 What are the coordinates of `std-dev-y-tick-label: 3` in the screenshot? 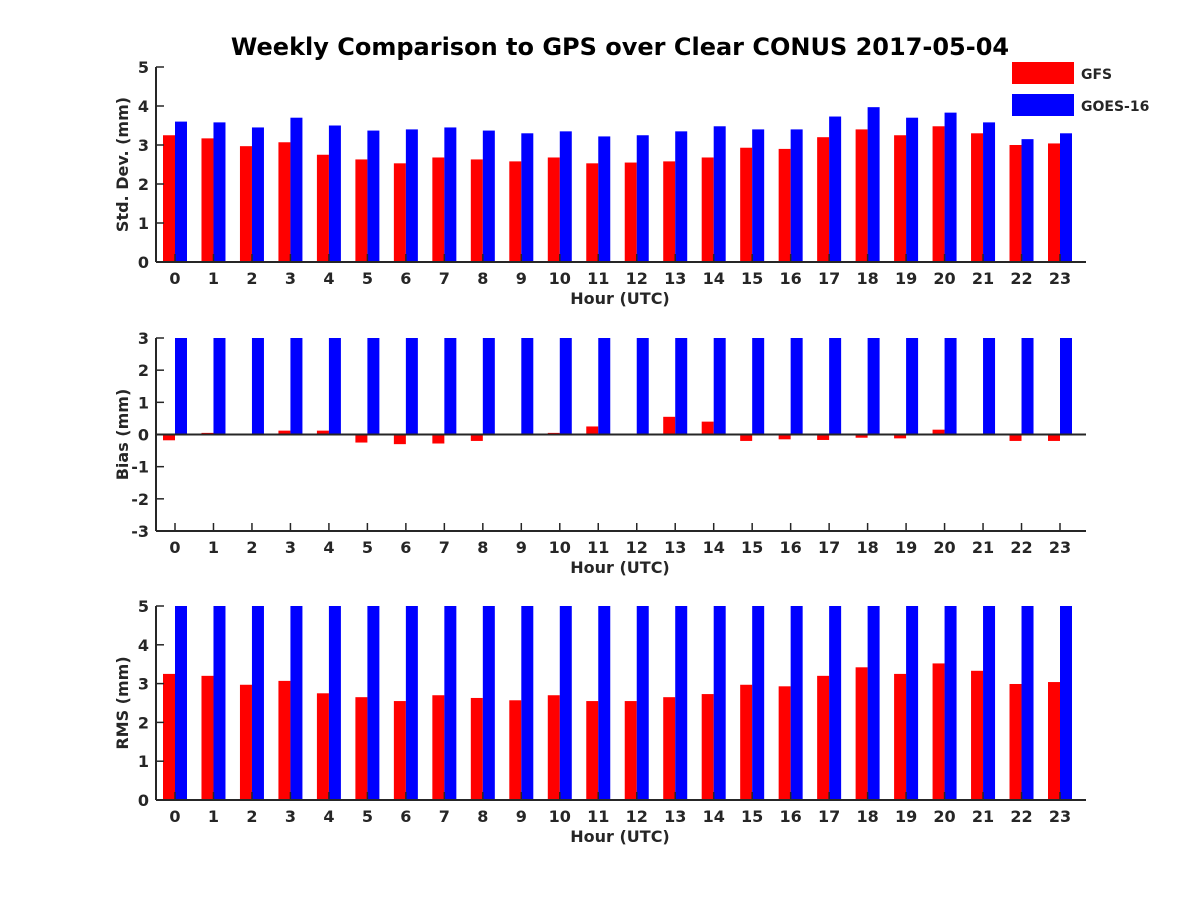 It's located at (143, 145).